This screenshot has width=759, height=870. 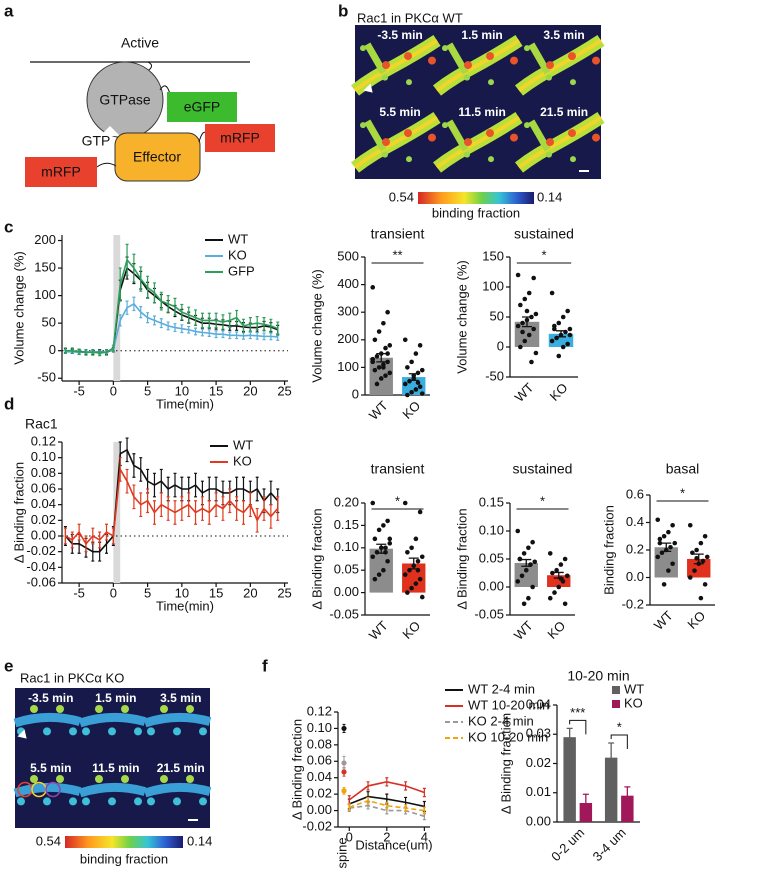 What do you see at coordinates (43, 534) in the screenshot?
I see `y-tick-label: 0.00` at bounding box center [43, 534].